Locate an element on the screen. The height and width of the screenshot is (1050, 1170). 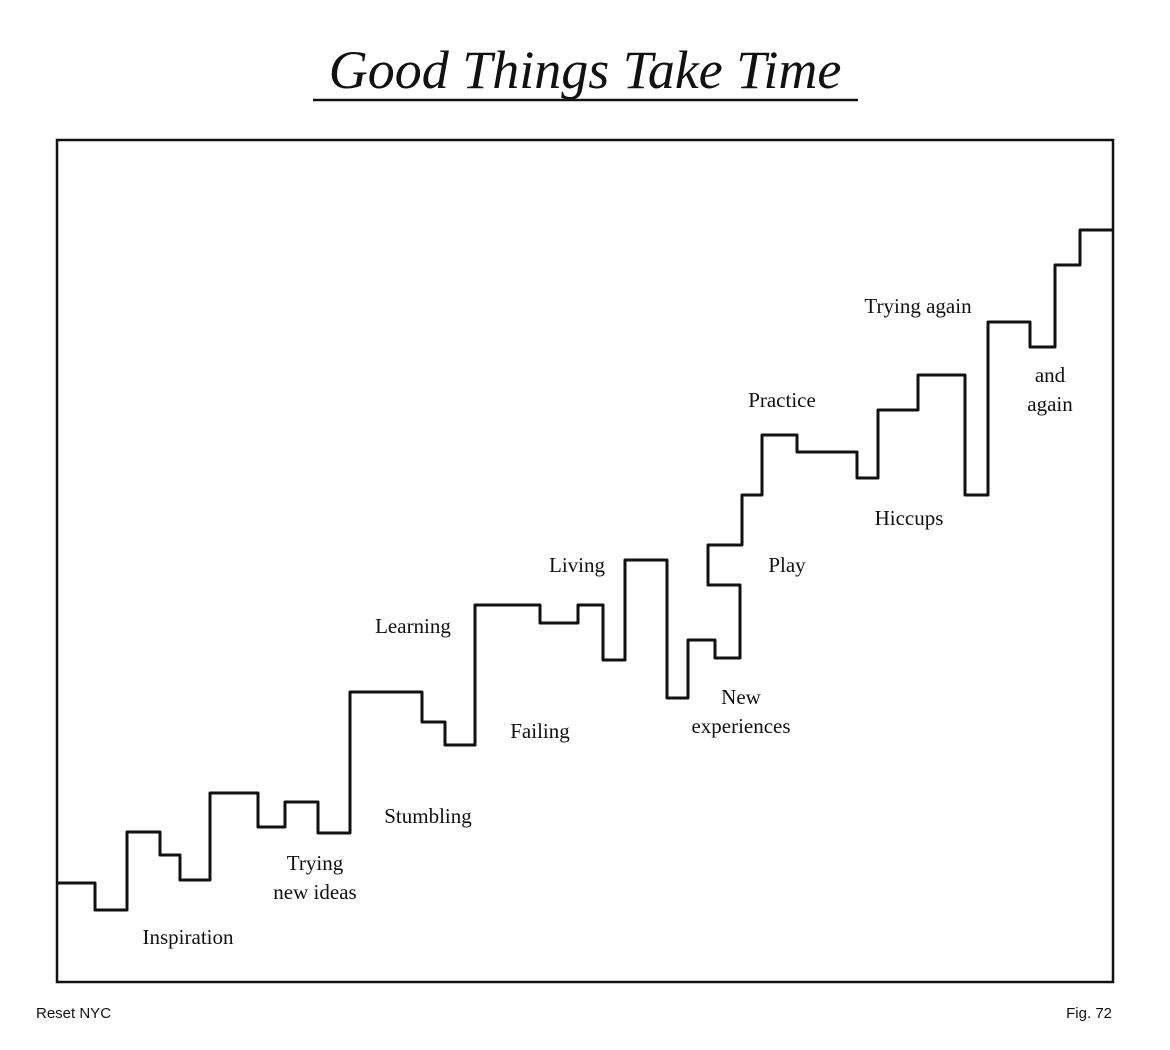
stage-label: Practice is located at coordinates (782, 400).